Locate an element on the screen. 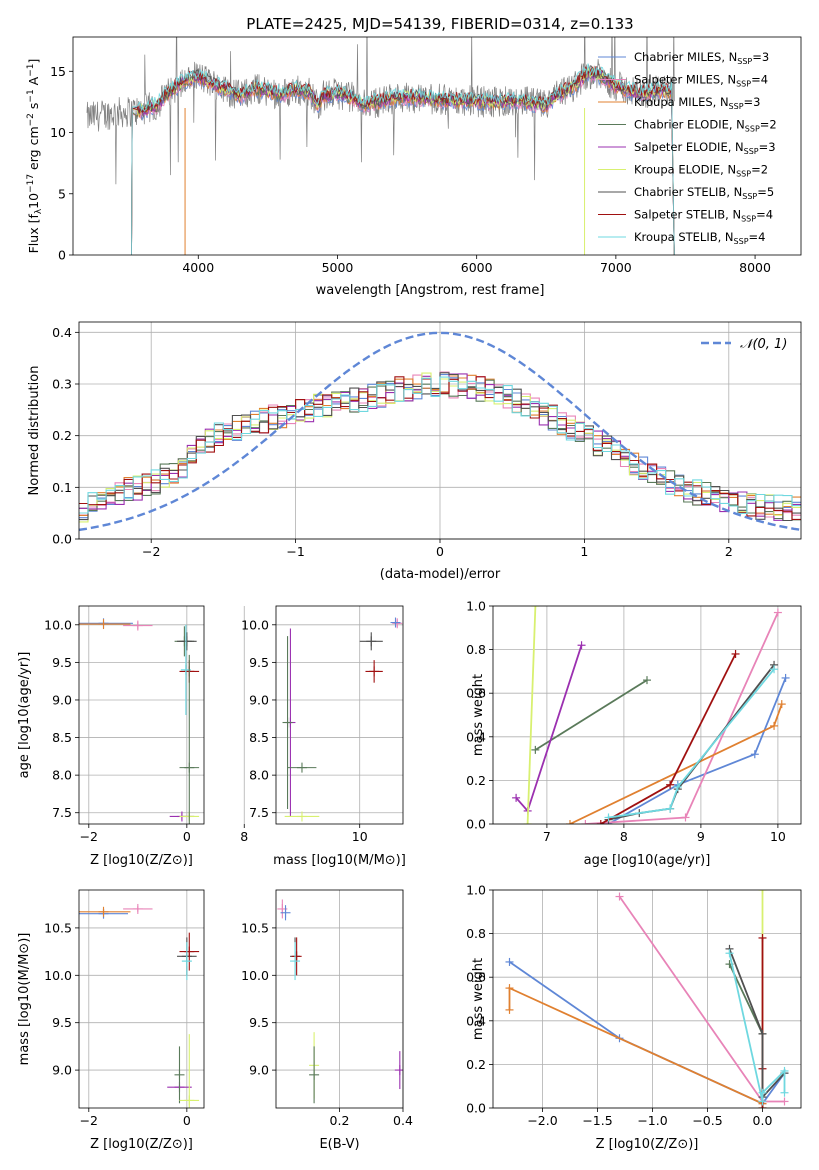 Image resolution: width=819 pixels, height=1170 pixels. x-axis-label: (data-model)/error is located at coordinates (440, 574).